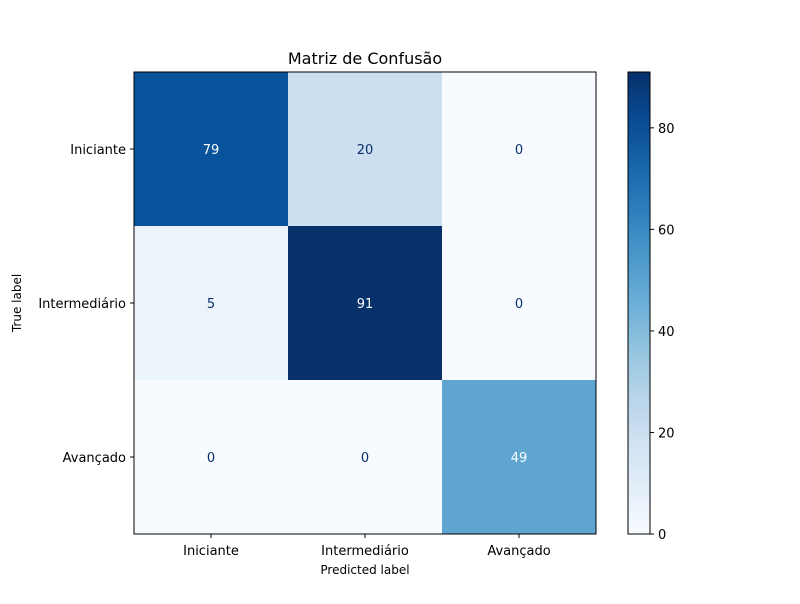 Image resolution: width=800 pixels, height=604 pixels. What do you see at coordinates (518, 551) in the screenshot?
I see `x-tick-label: Avançado` at bounding box center [518, 551].